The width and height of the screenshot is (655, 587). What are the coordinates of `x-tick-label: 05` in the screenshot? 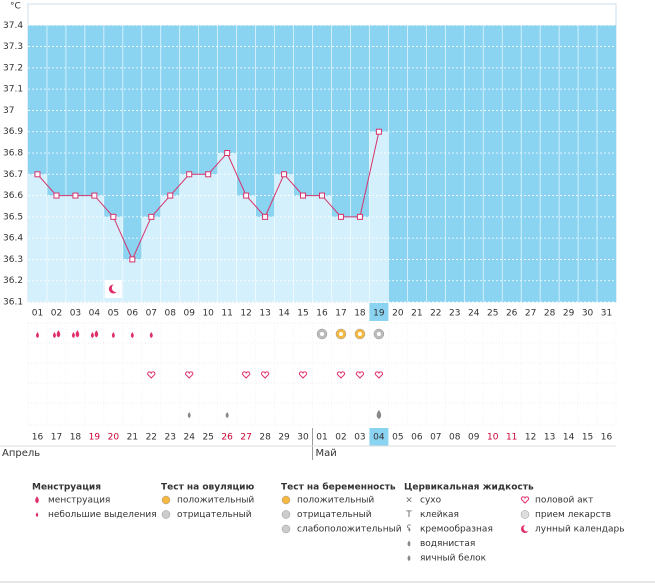 It's located at (113, 314).